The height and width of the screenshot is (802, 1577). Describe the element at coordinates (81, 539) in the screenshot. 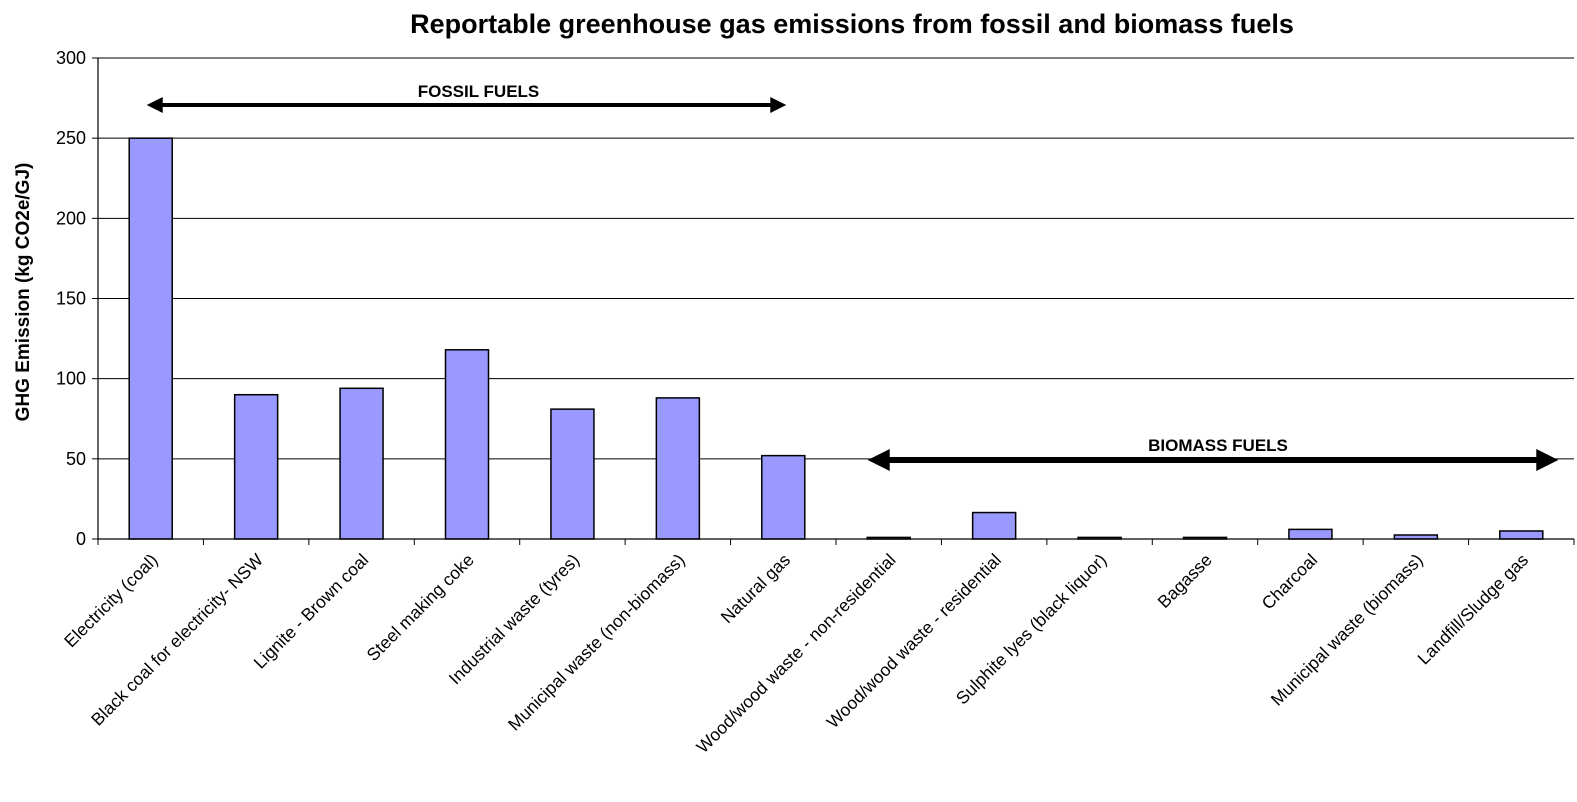

I see `y-tick-label: 0` at that location.